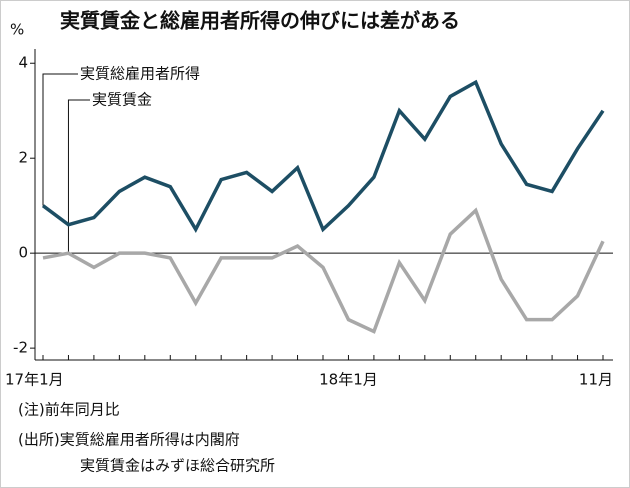 The image size is (630, 488). What do you see at coordinates (260, 21) in the screenshot?
I see `chart-title: 実質賃金と総雇用者所得の伸びには差がある` at bounding box center [260, 21].